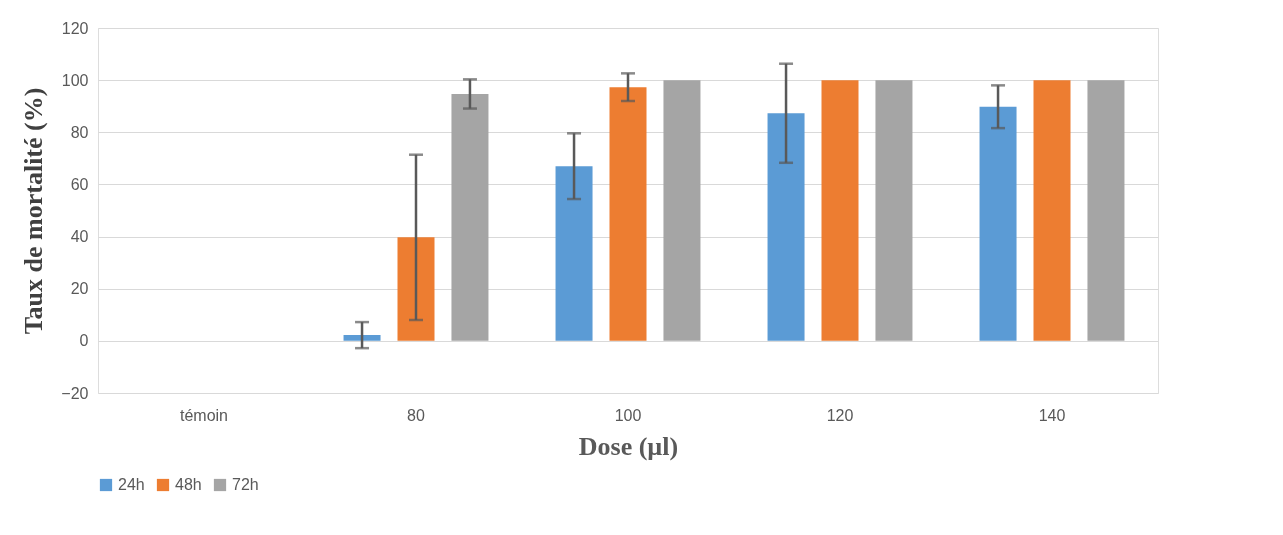 The width and height of the screenshot is (1283, 535). Describe the element at coordinates (79, 237) in the screenshot. I see `y-tick-label: 40` at that location.